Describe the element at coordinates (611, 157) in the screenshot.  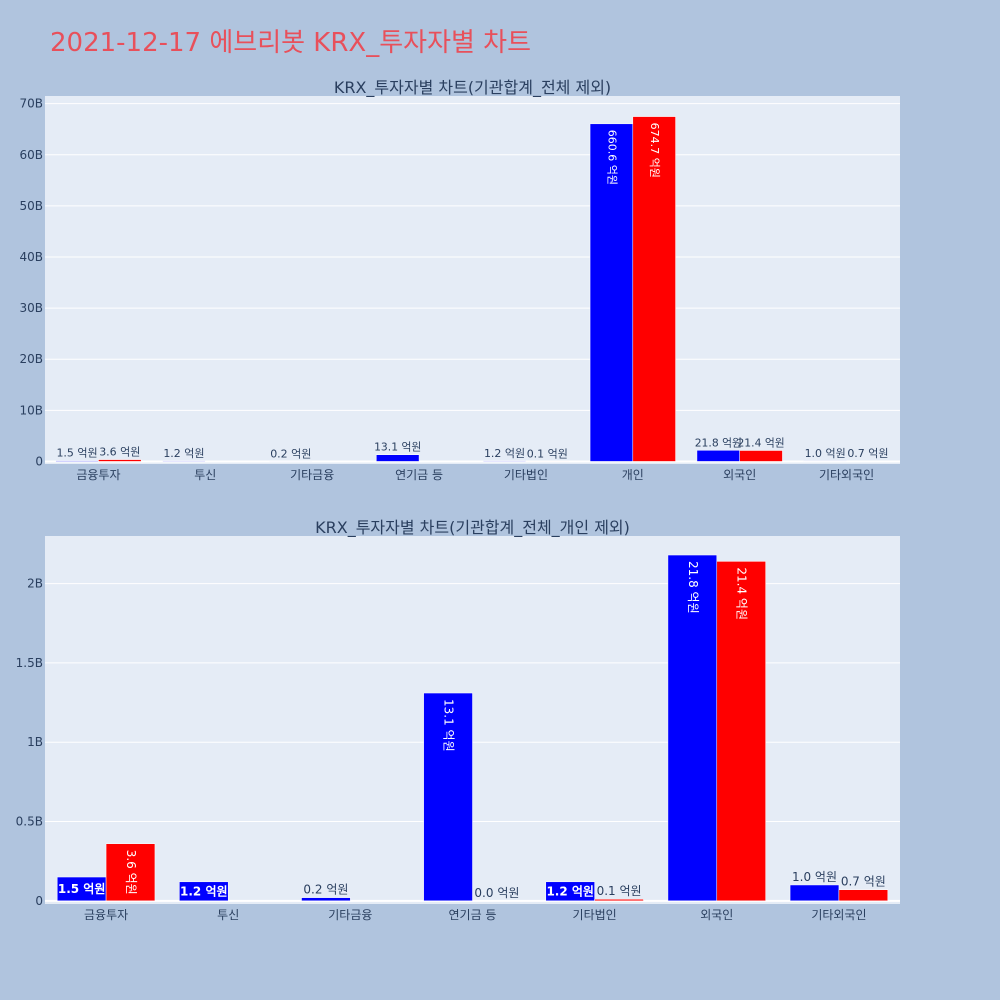
I see `data-label: 660.6 억원` at that location.